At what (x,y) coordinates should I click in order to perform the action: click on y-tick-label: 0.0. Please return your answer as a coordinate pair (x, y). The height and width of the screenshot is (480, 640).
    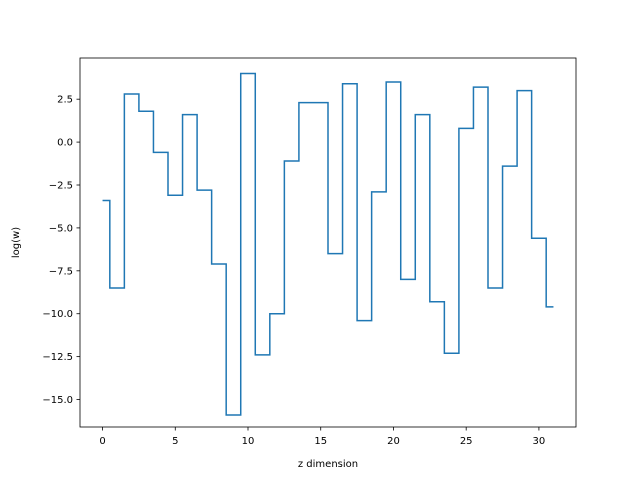
    Looking at the image, I should click on (65, 143).